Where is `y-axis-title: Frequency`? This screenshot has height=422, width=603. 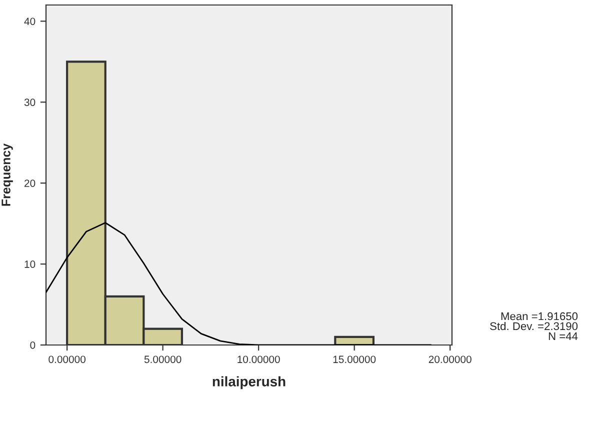 y-axis-title: Frequency is located at coordinates (7, 174).